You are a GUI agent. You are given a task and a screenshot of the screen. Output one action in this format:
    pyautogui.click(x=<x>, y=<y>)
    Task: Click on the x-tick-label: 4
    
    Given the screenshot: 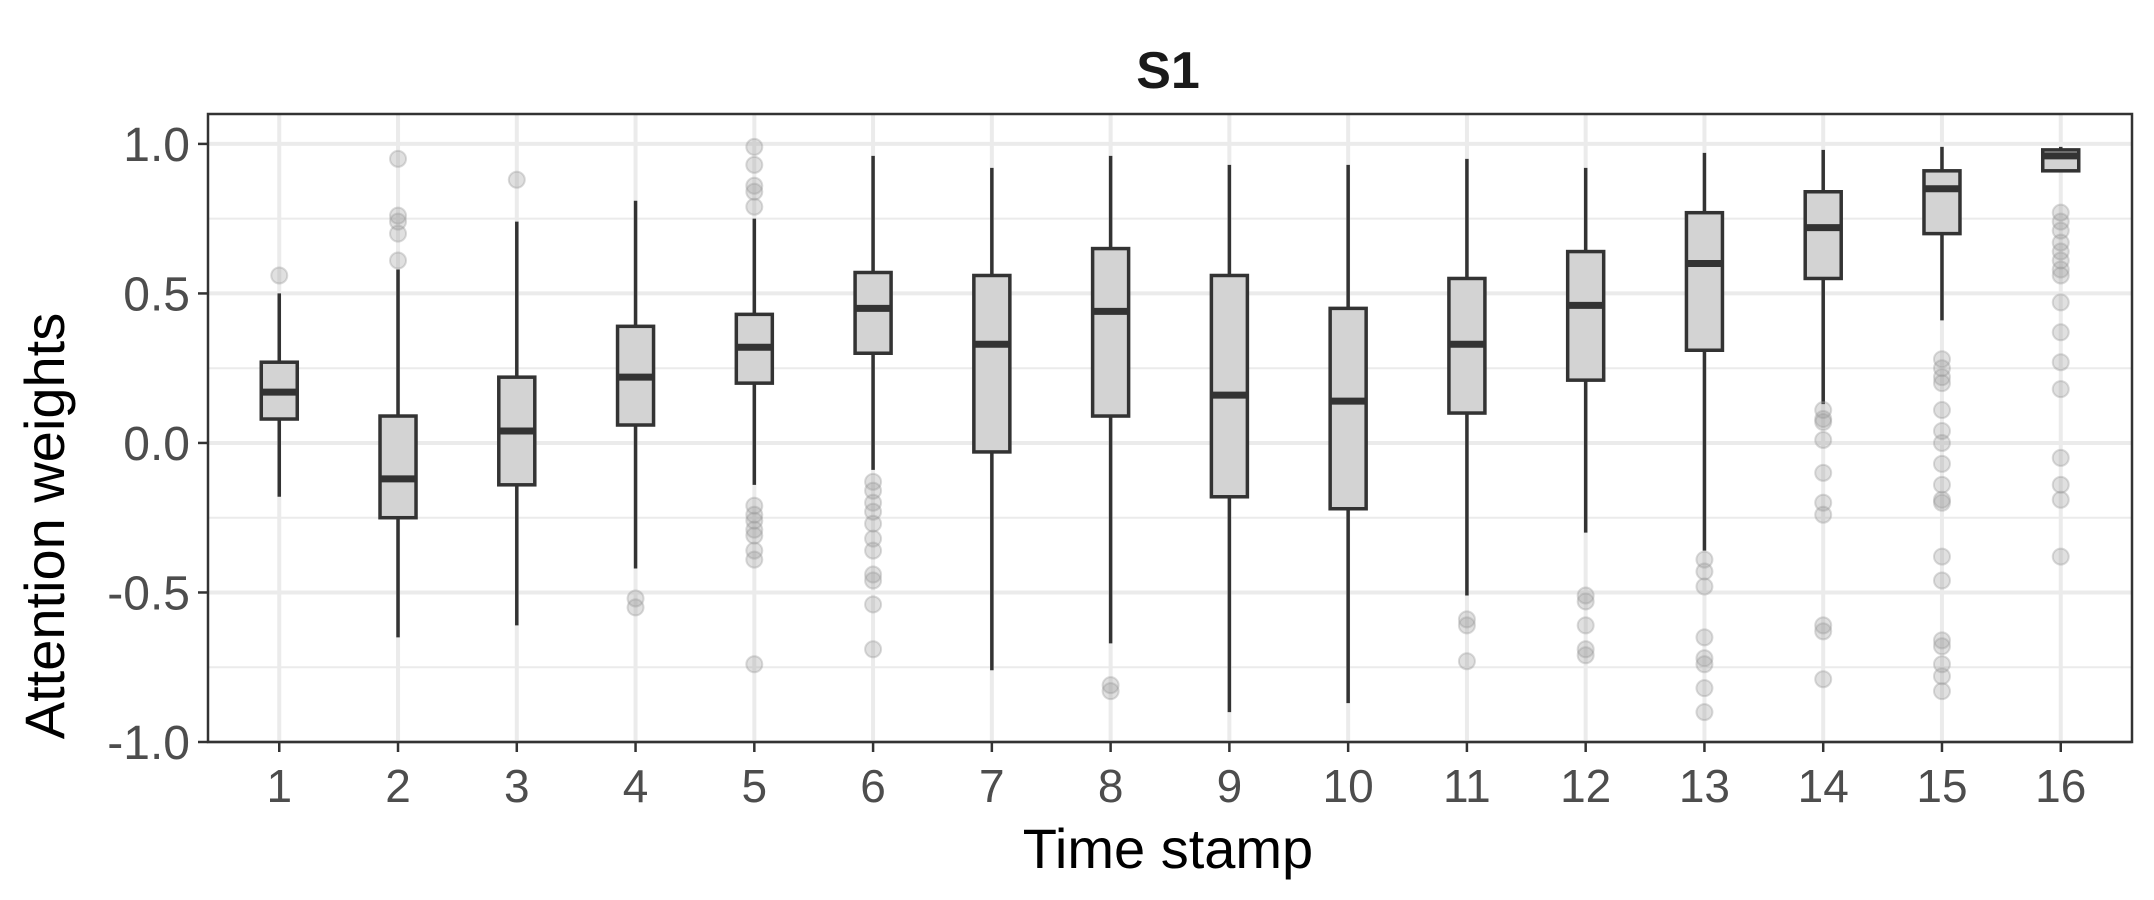 What is the action you would take?
    pyautogui.click(x=636, y=786)
    